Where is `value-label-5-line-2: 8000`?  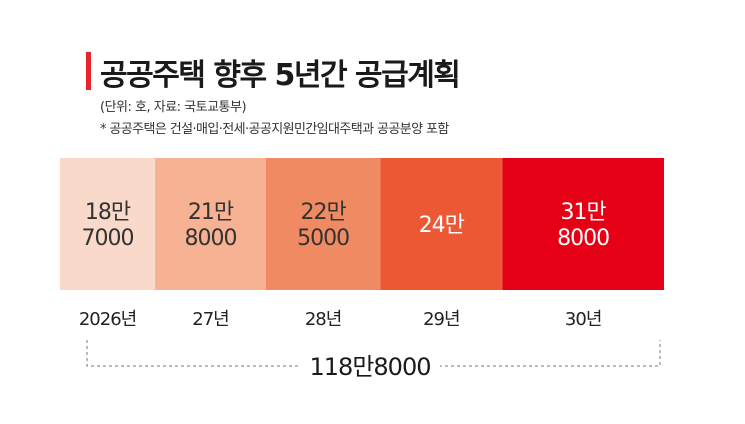 value-label-5-line-2: 8000 is located at coordinates (583, 238).